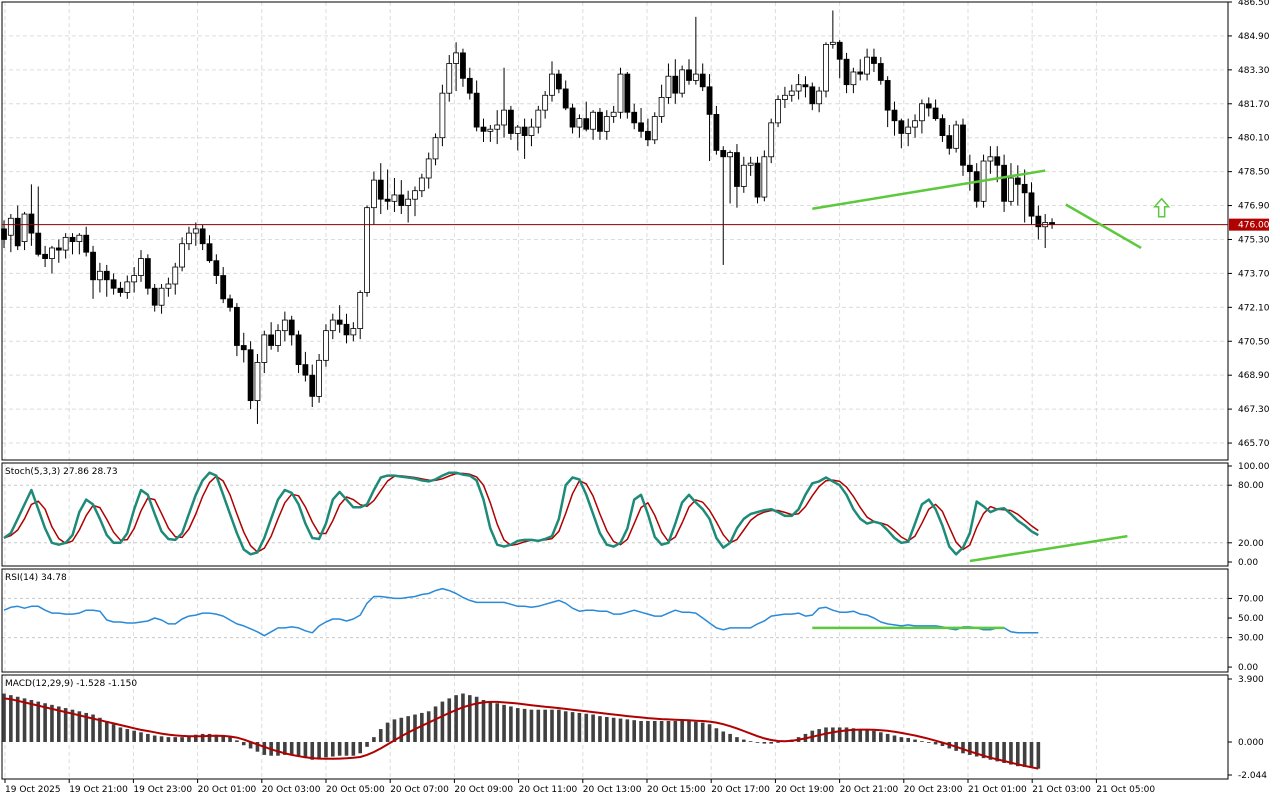  What do you see at coordinates (162, 790) in the screenshot?
I see `x-tick-label: 19 Oct 23:00` at bounding box center [162, 790].